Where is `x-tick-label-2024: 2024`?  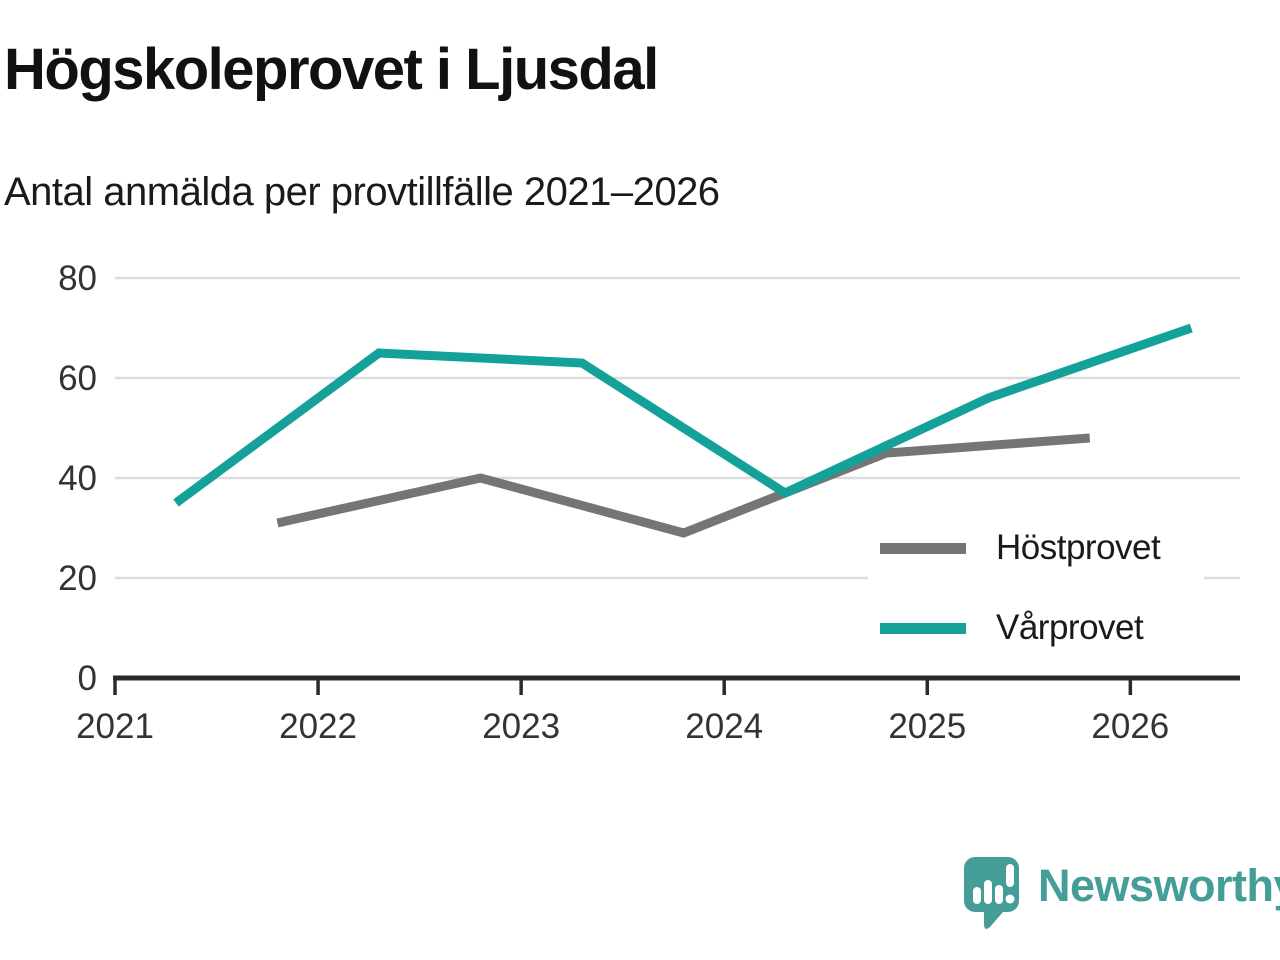 x-tick-label-2024: 2024 is located at coordinates (724, 726).